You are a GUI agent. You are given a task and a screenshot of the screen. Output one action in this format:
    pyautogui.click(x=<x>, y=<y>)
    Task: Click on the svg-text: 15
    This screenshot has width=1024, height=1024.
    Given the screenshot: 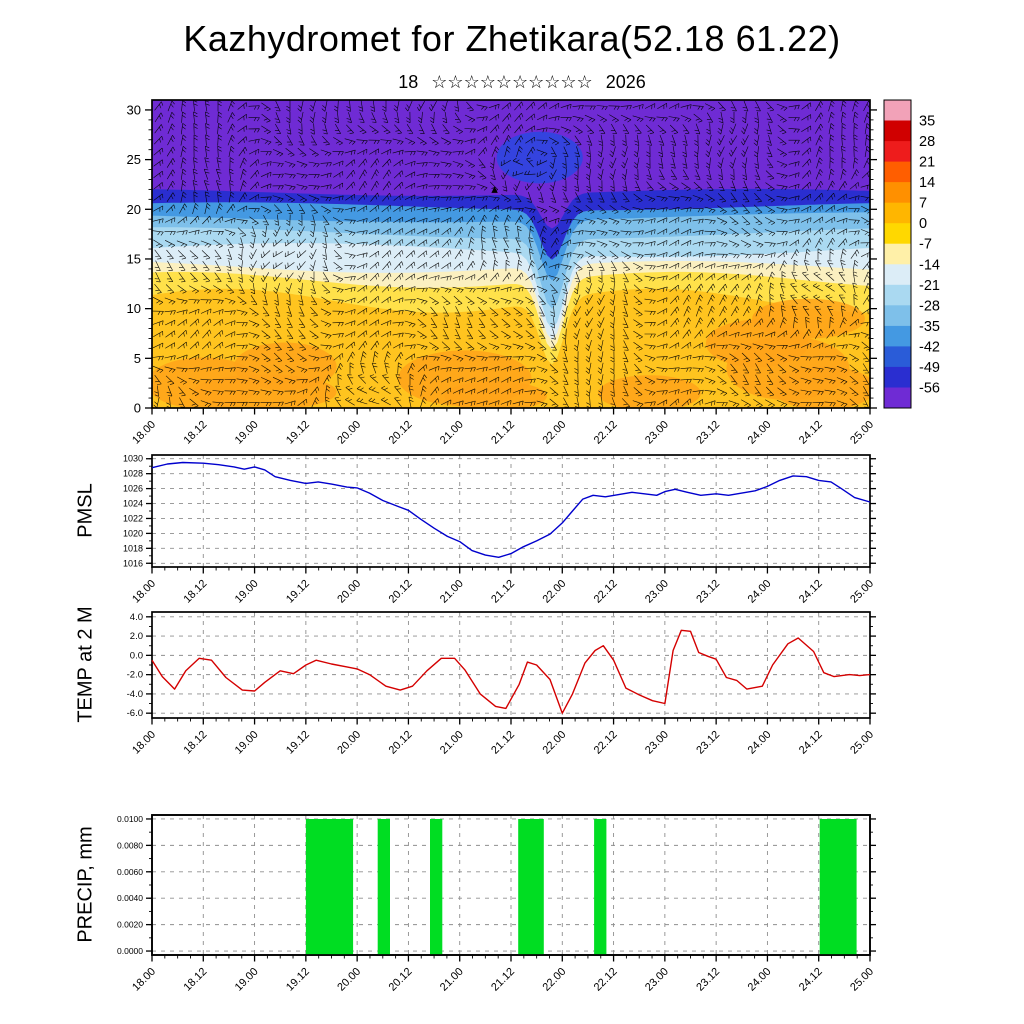 What is the action you would take?
    pyautogui.click(x=134, y=258)
    